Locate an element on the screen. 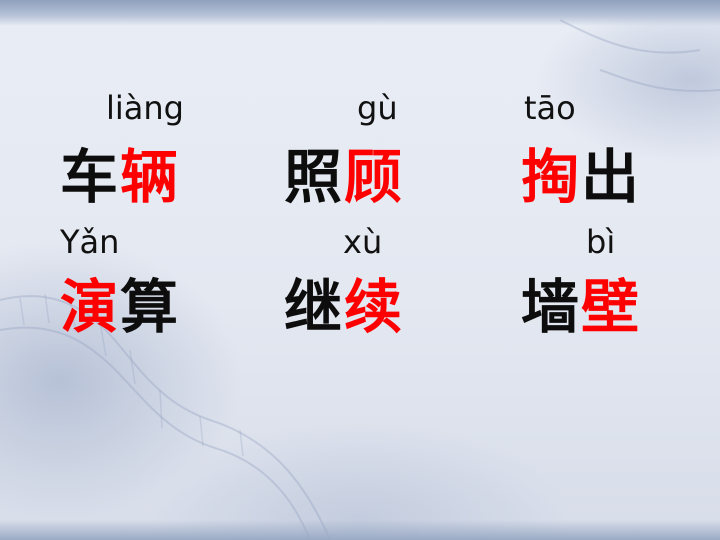  pinyin-label: gù is located at coordinates (377, 108).